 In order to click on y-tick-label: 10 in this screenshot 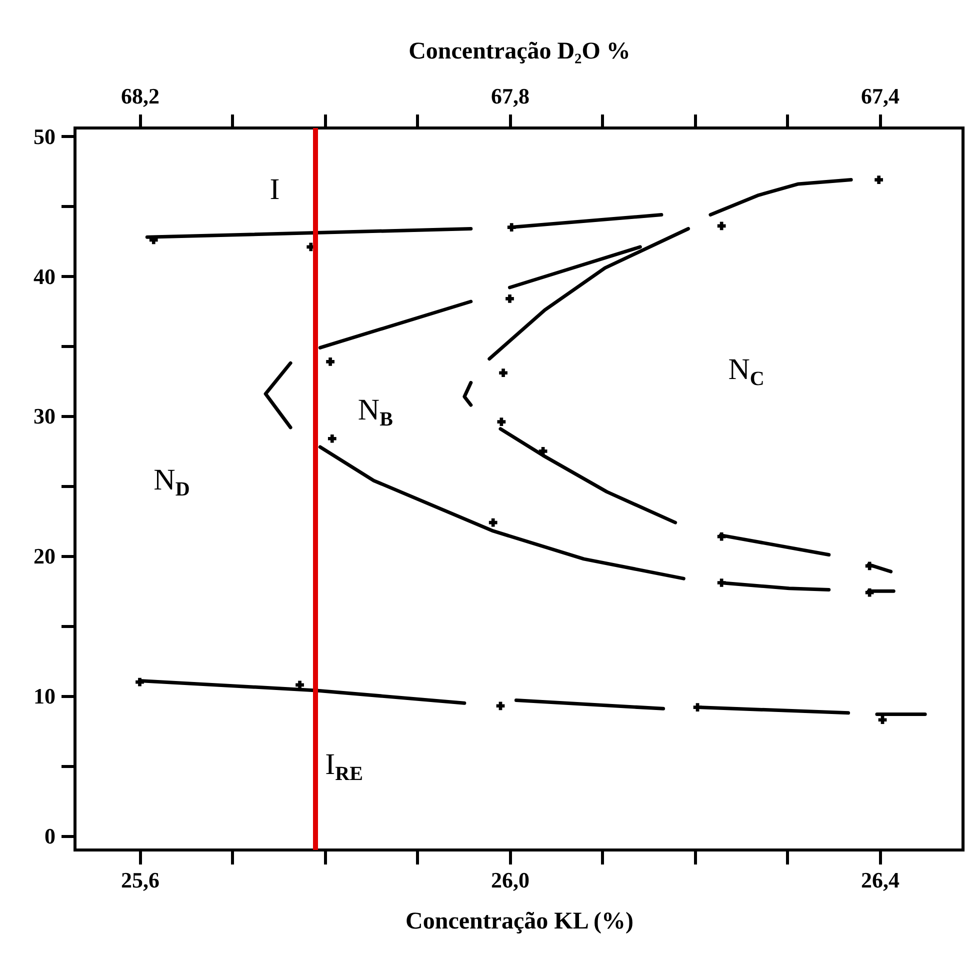, I will do `click(45, 696)`.